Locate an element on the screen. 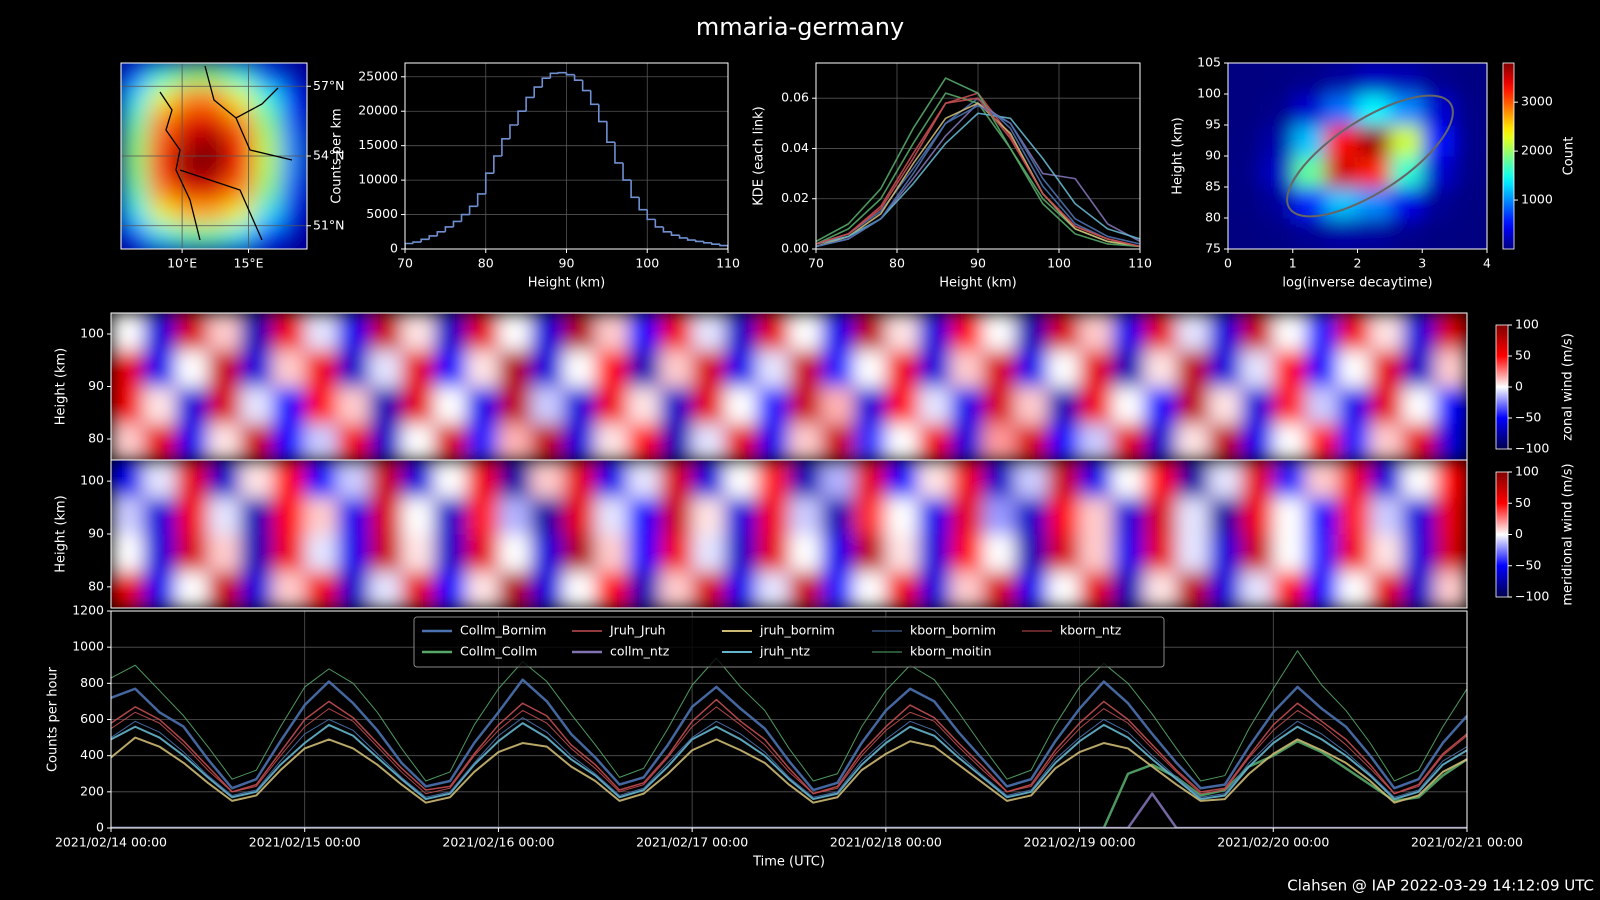 This screenshot has width=1600, height=900. legend-label: Collm_Collm is located at coordinates (498, 651).